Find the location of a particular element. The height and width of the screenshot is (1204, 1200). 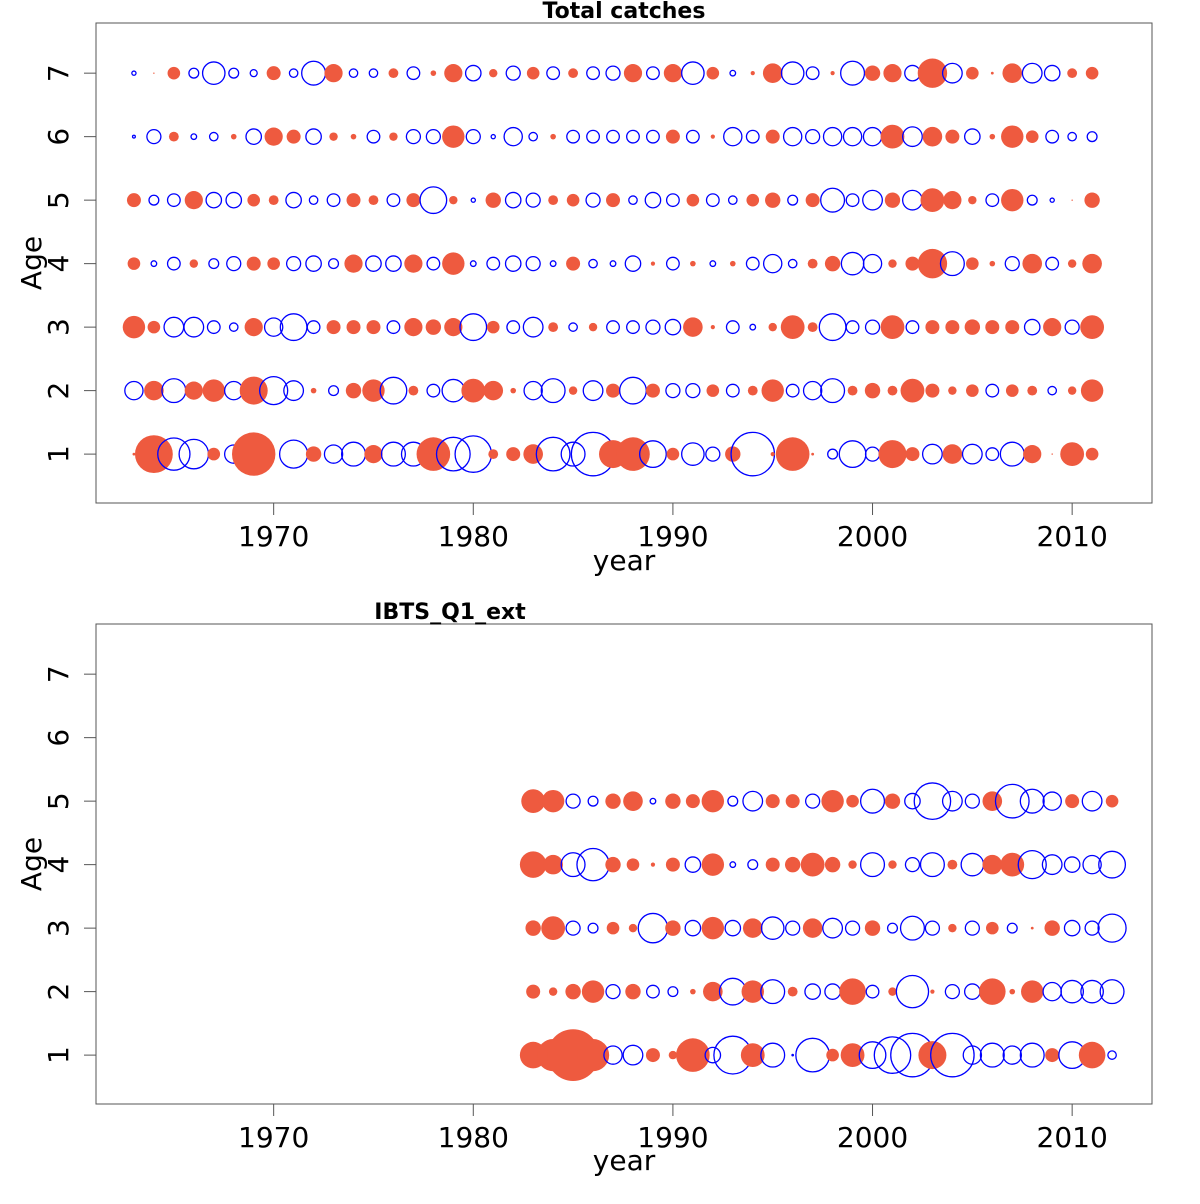

x-tick-label: 1970 is located at coordinates (273, 536).